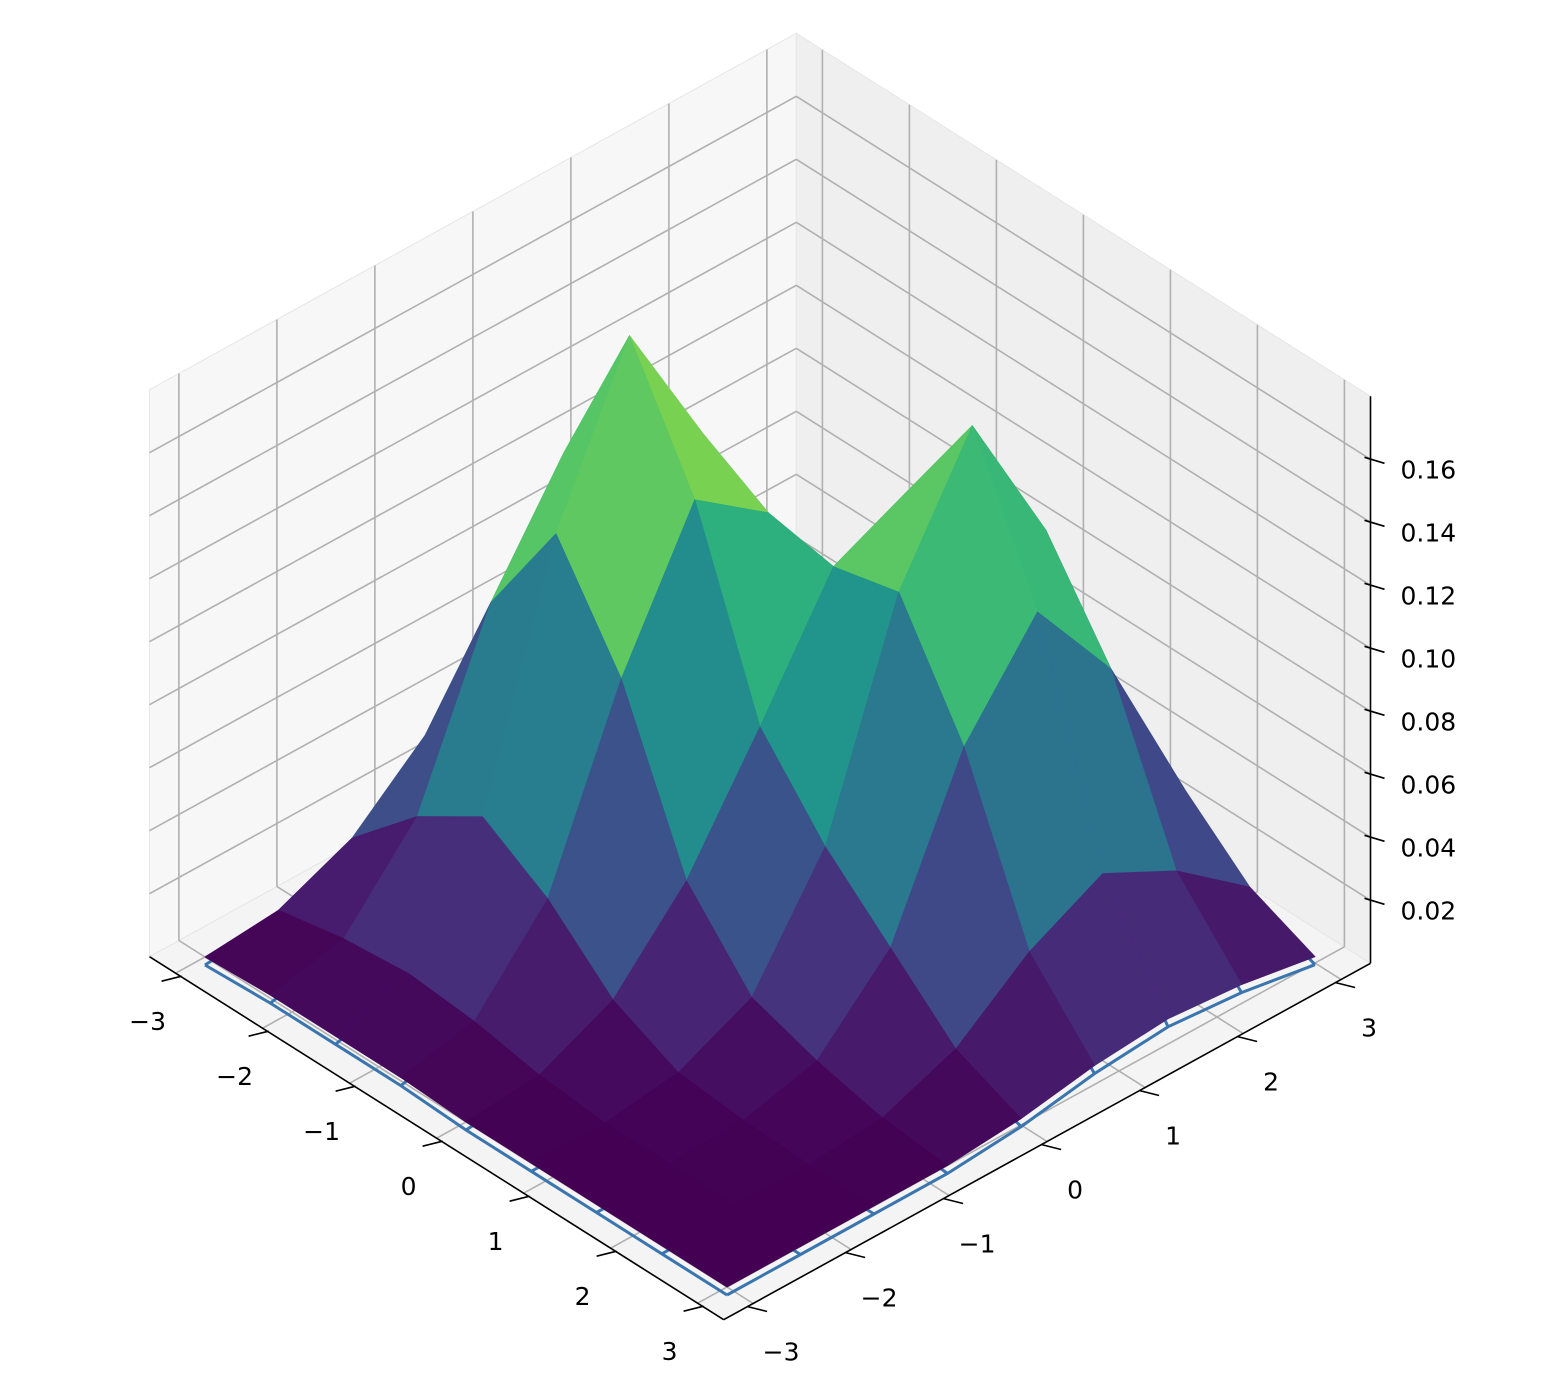 This screenshot has width=1560, height=1388. I want to click on z-tick-label: 0.14, so click(1429, 532).